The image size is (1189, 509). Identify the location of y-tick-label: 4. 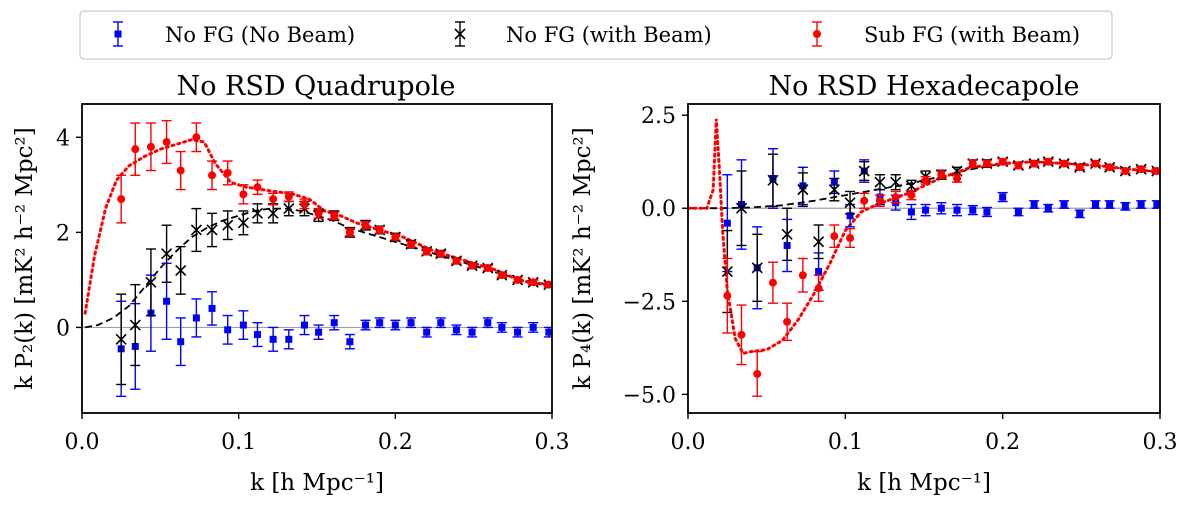
(63, 138).